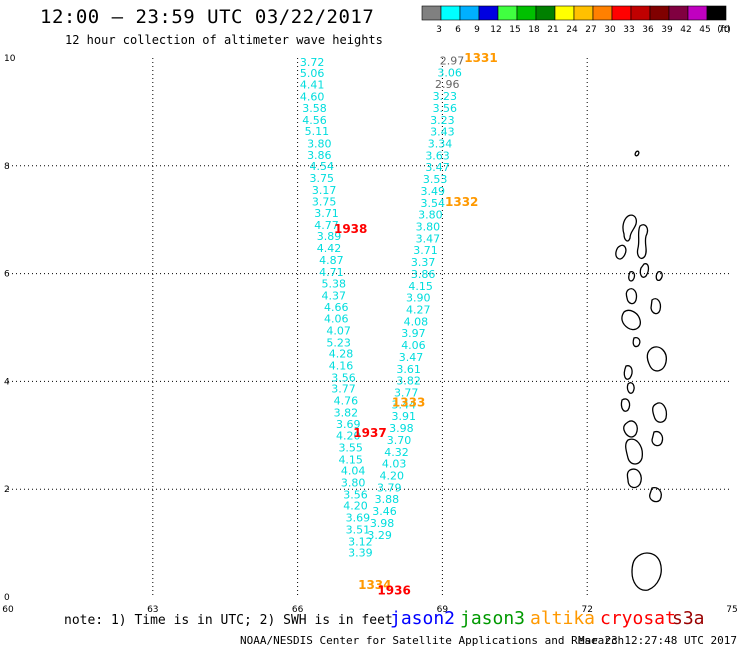 The width and height of the screenshot is (740, 650). Describe the element at coordinates (452, 60) in the screenshot. I see `wave-height-point: 2.97` at that location.